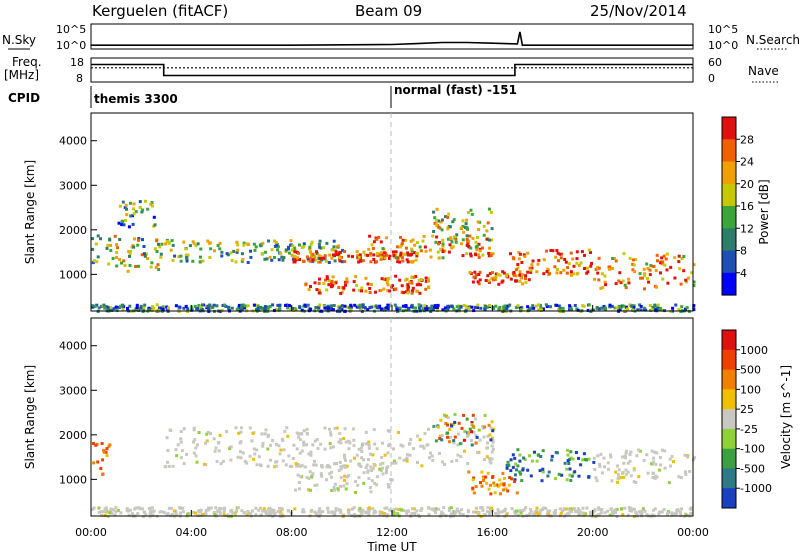 The height and width of the screenshot is (554, 800). I want to click on nave-top-tick: 60, so click(715, 62).